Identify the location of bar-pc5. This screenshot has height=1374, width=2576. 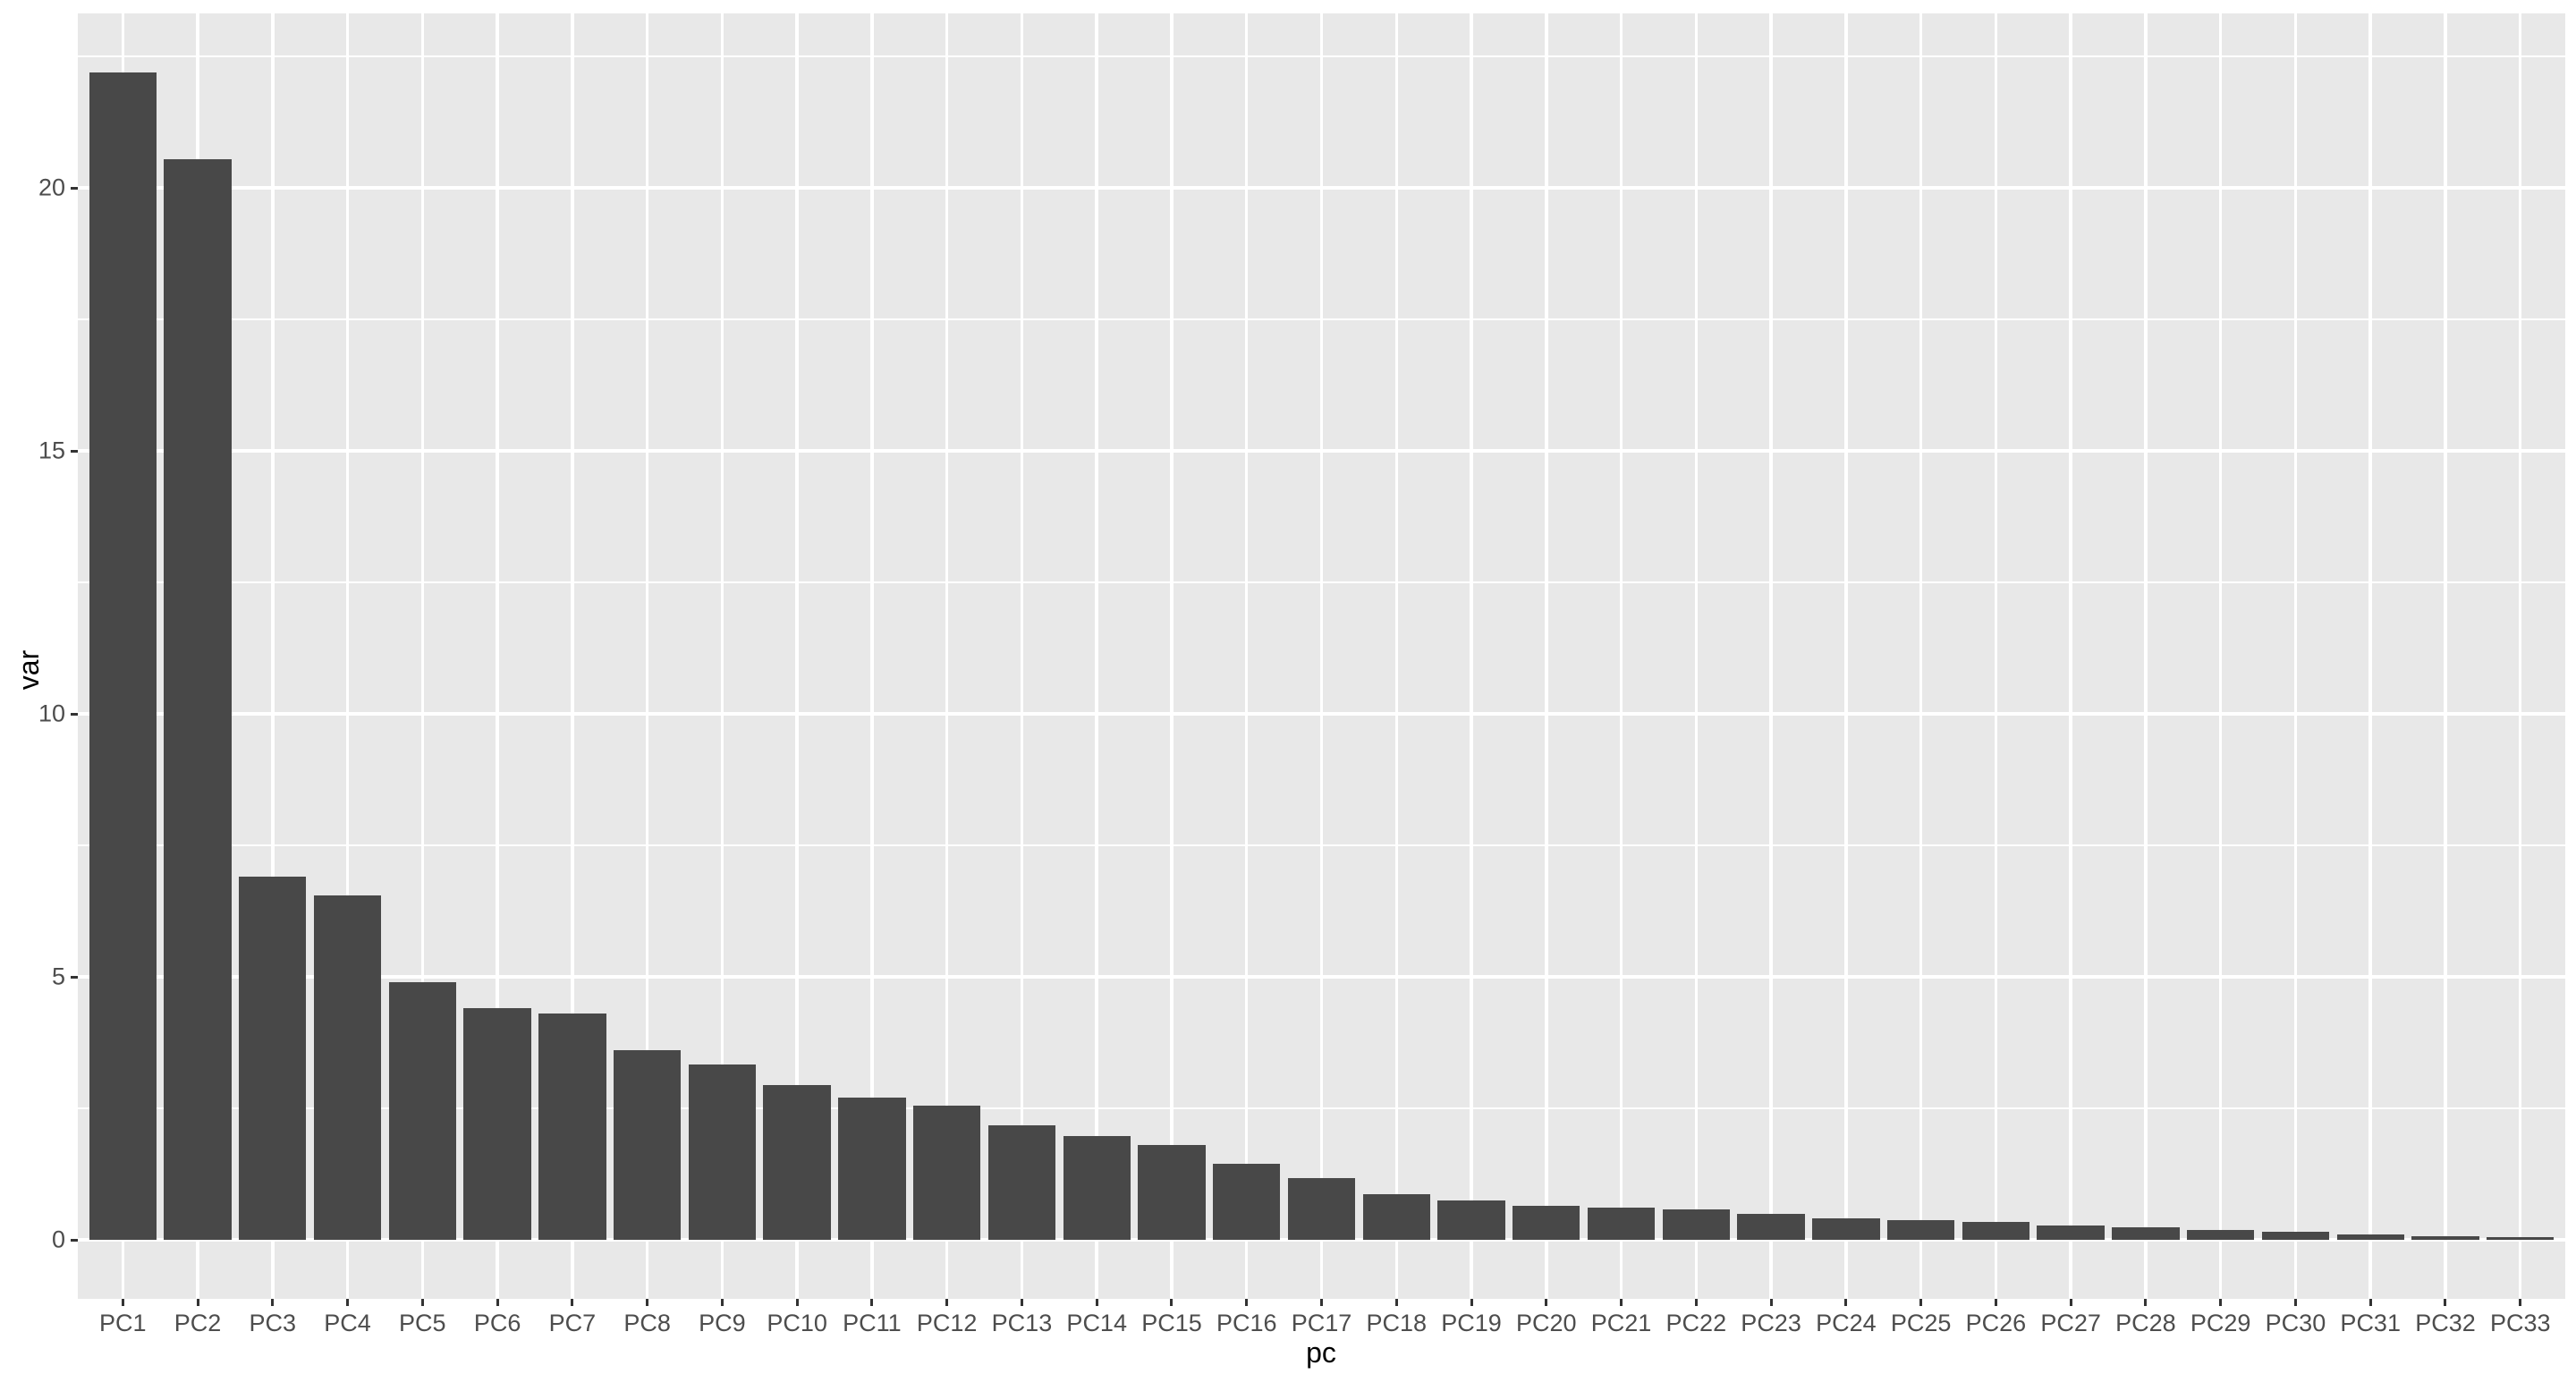
(422, 1110).